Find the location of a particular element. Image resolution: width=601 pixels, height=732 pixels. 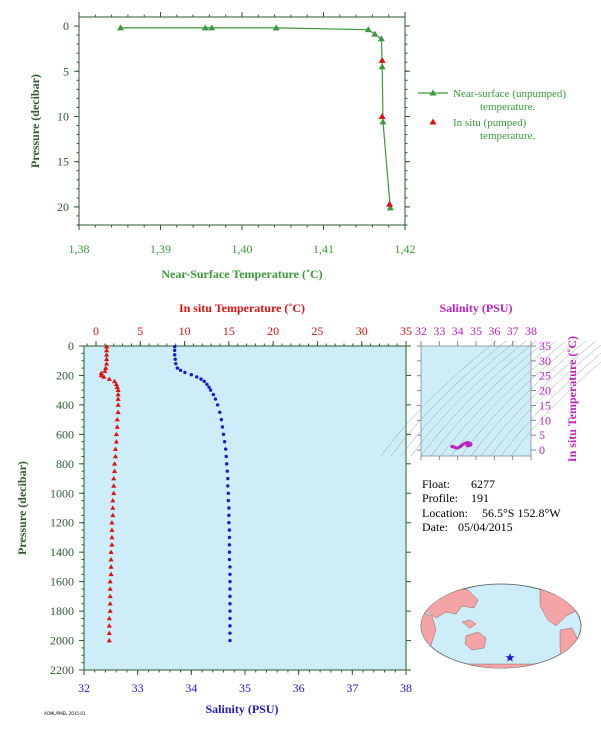

date-label: Date: is located at coordinates (435, 527).